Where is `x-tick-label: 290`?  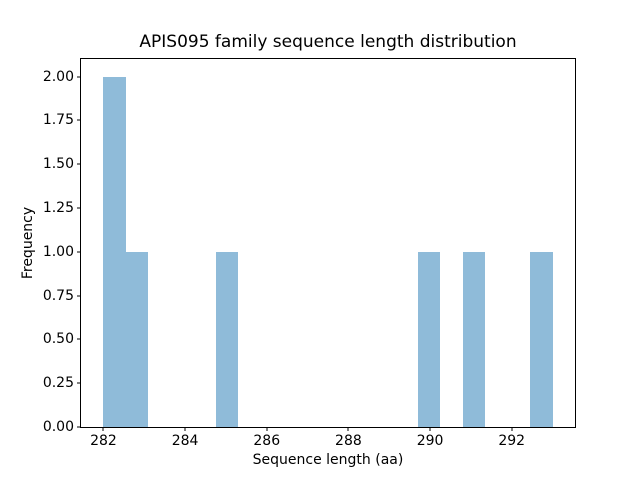
x-tick-label: 290 is located at coordinates (430, 441).